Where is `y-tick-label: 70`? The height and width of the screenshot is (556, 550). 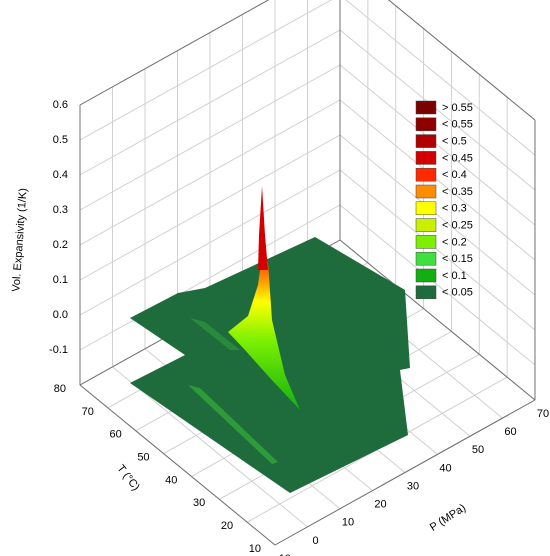 y-tick-label: 70 is located at coordinates (543, 414).